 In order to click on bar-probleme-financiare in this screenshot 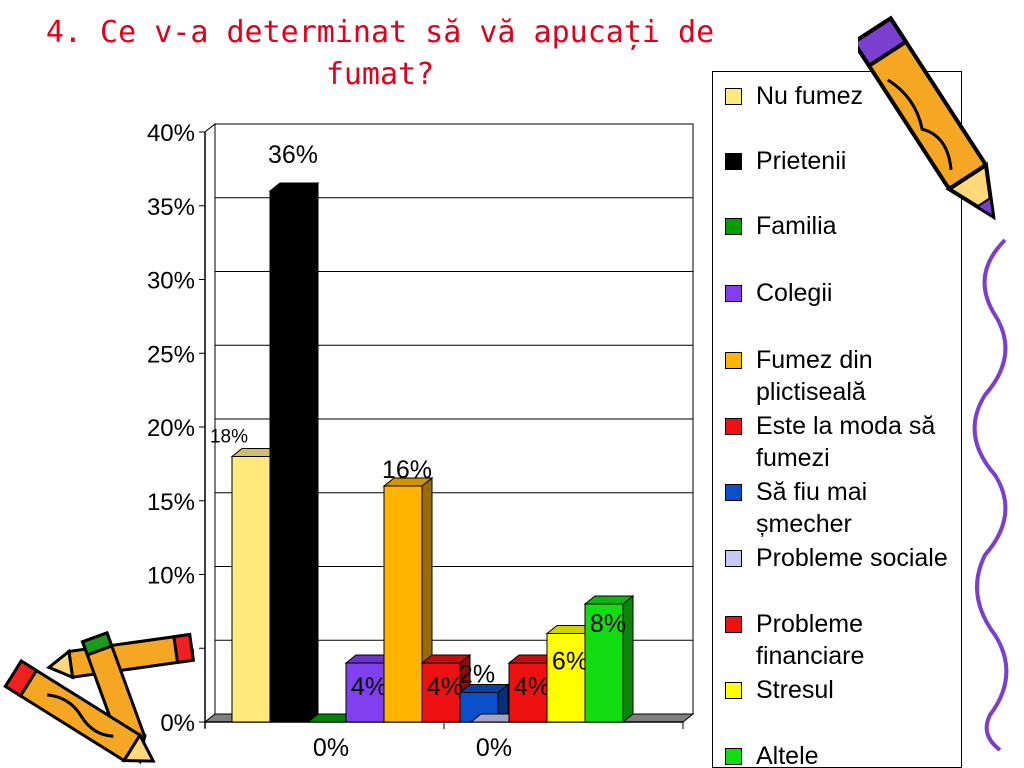, I will do `click(528, 692)`.